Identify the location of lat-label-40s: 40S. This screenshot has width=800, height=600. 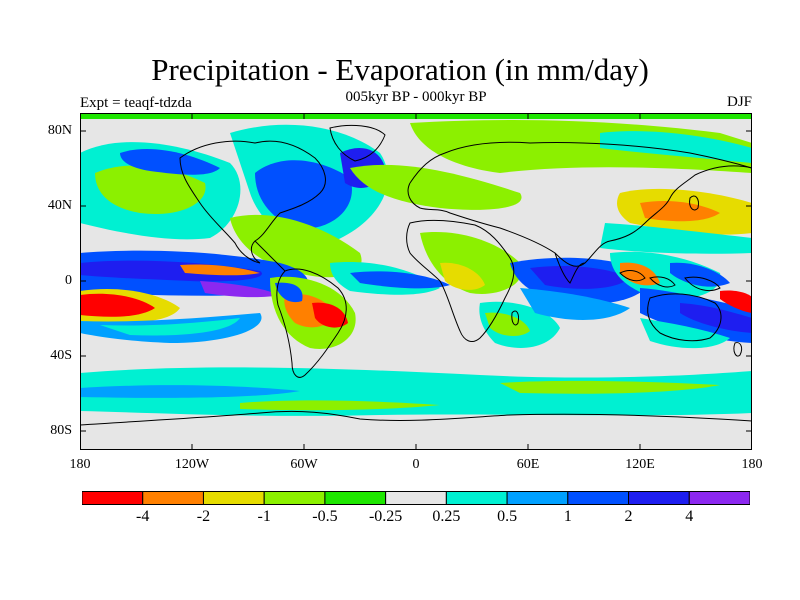
(61, 355).